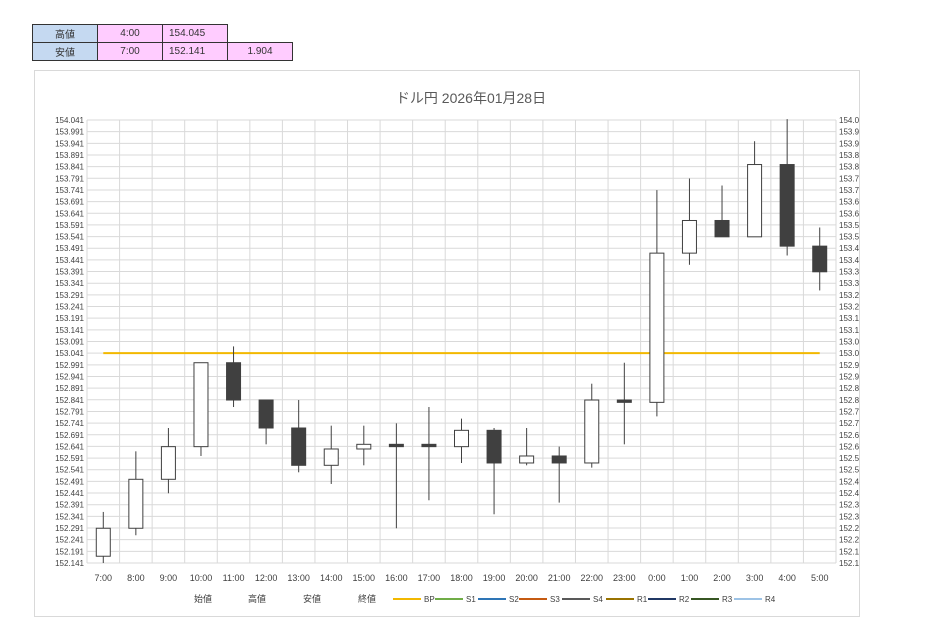 This screenshot has width=938, height=638. What do you see at coordinates (514, 599) in the screenshot?
I see `legend-label: S2` at bounding box center [514, 599].